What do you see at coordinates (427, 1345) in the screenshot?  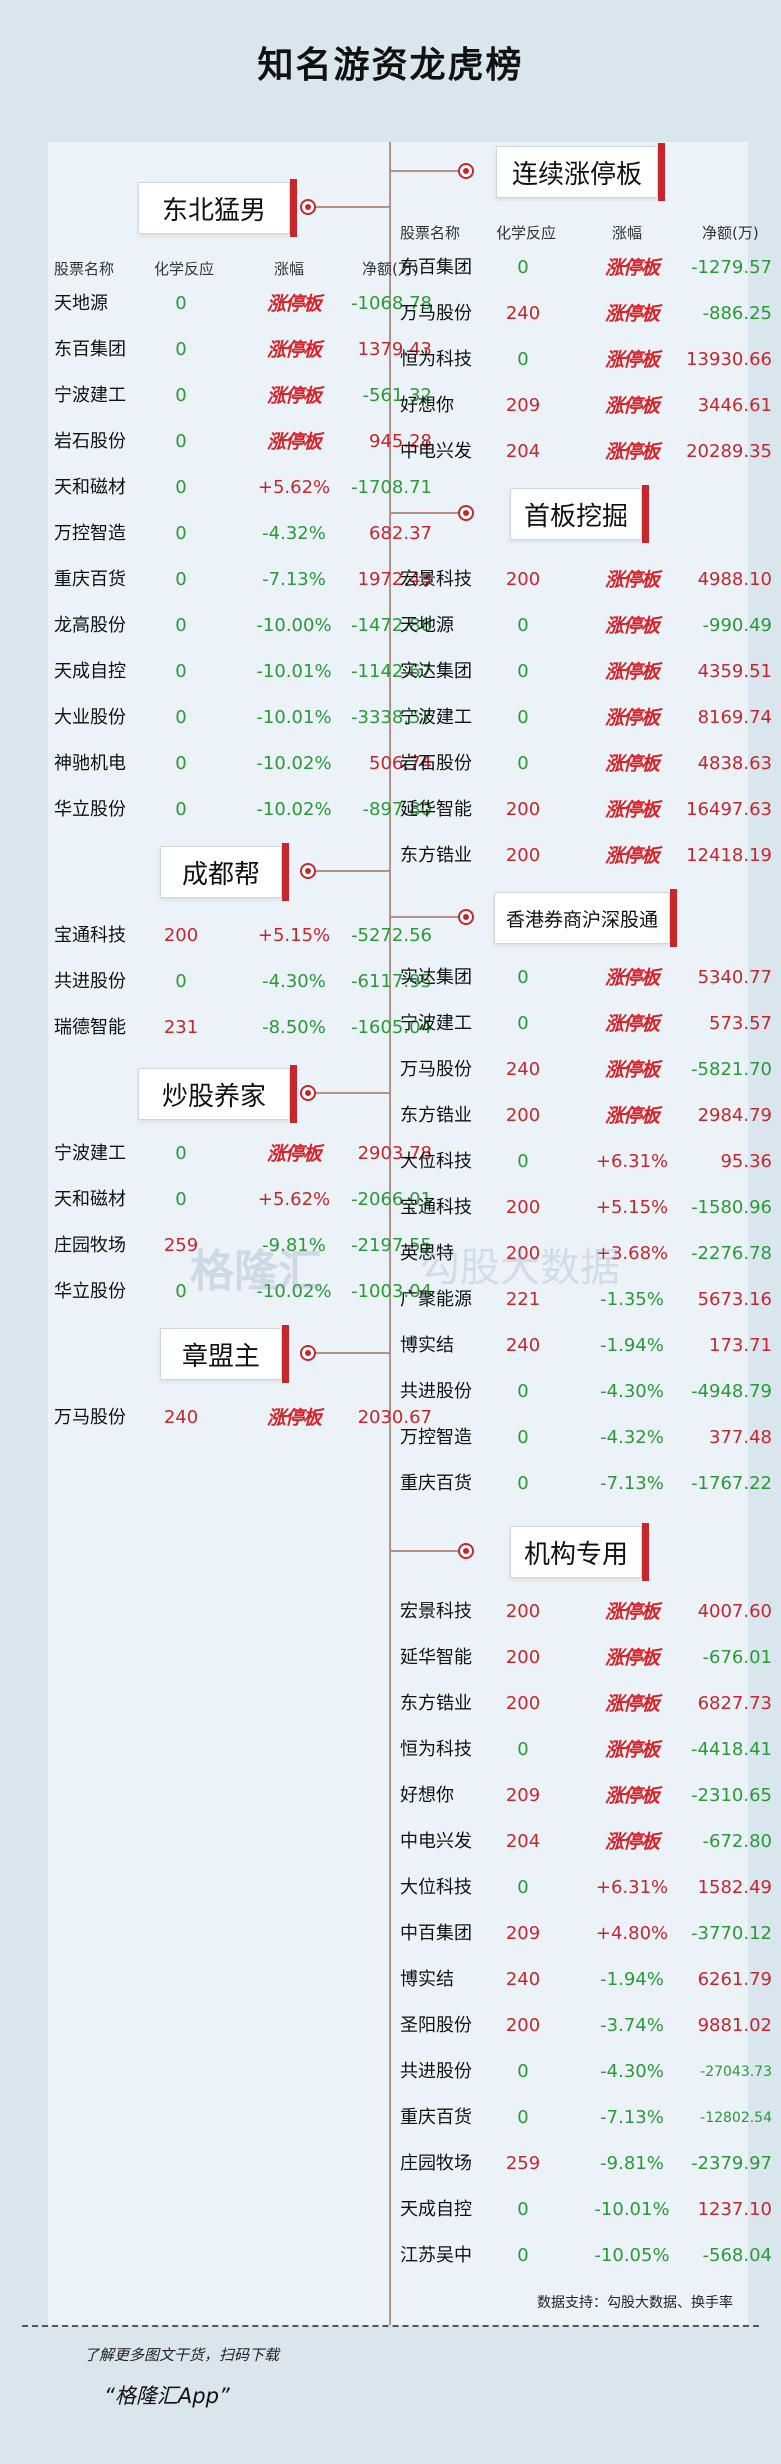 I see `stock-name: 博实结` at bounding box center [427, 1345].